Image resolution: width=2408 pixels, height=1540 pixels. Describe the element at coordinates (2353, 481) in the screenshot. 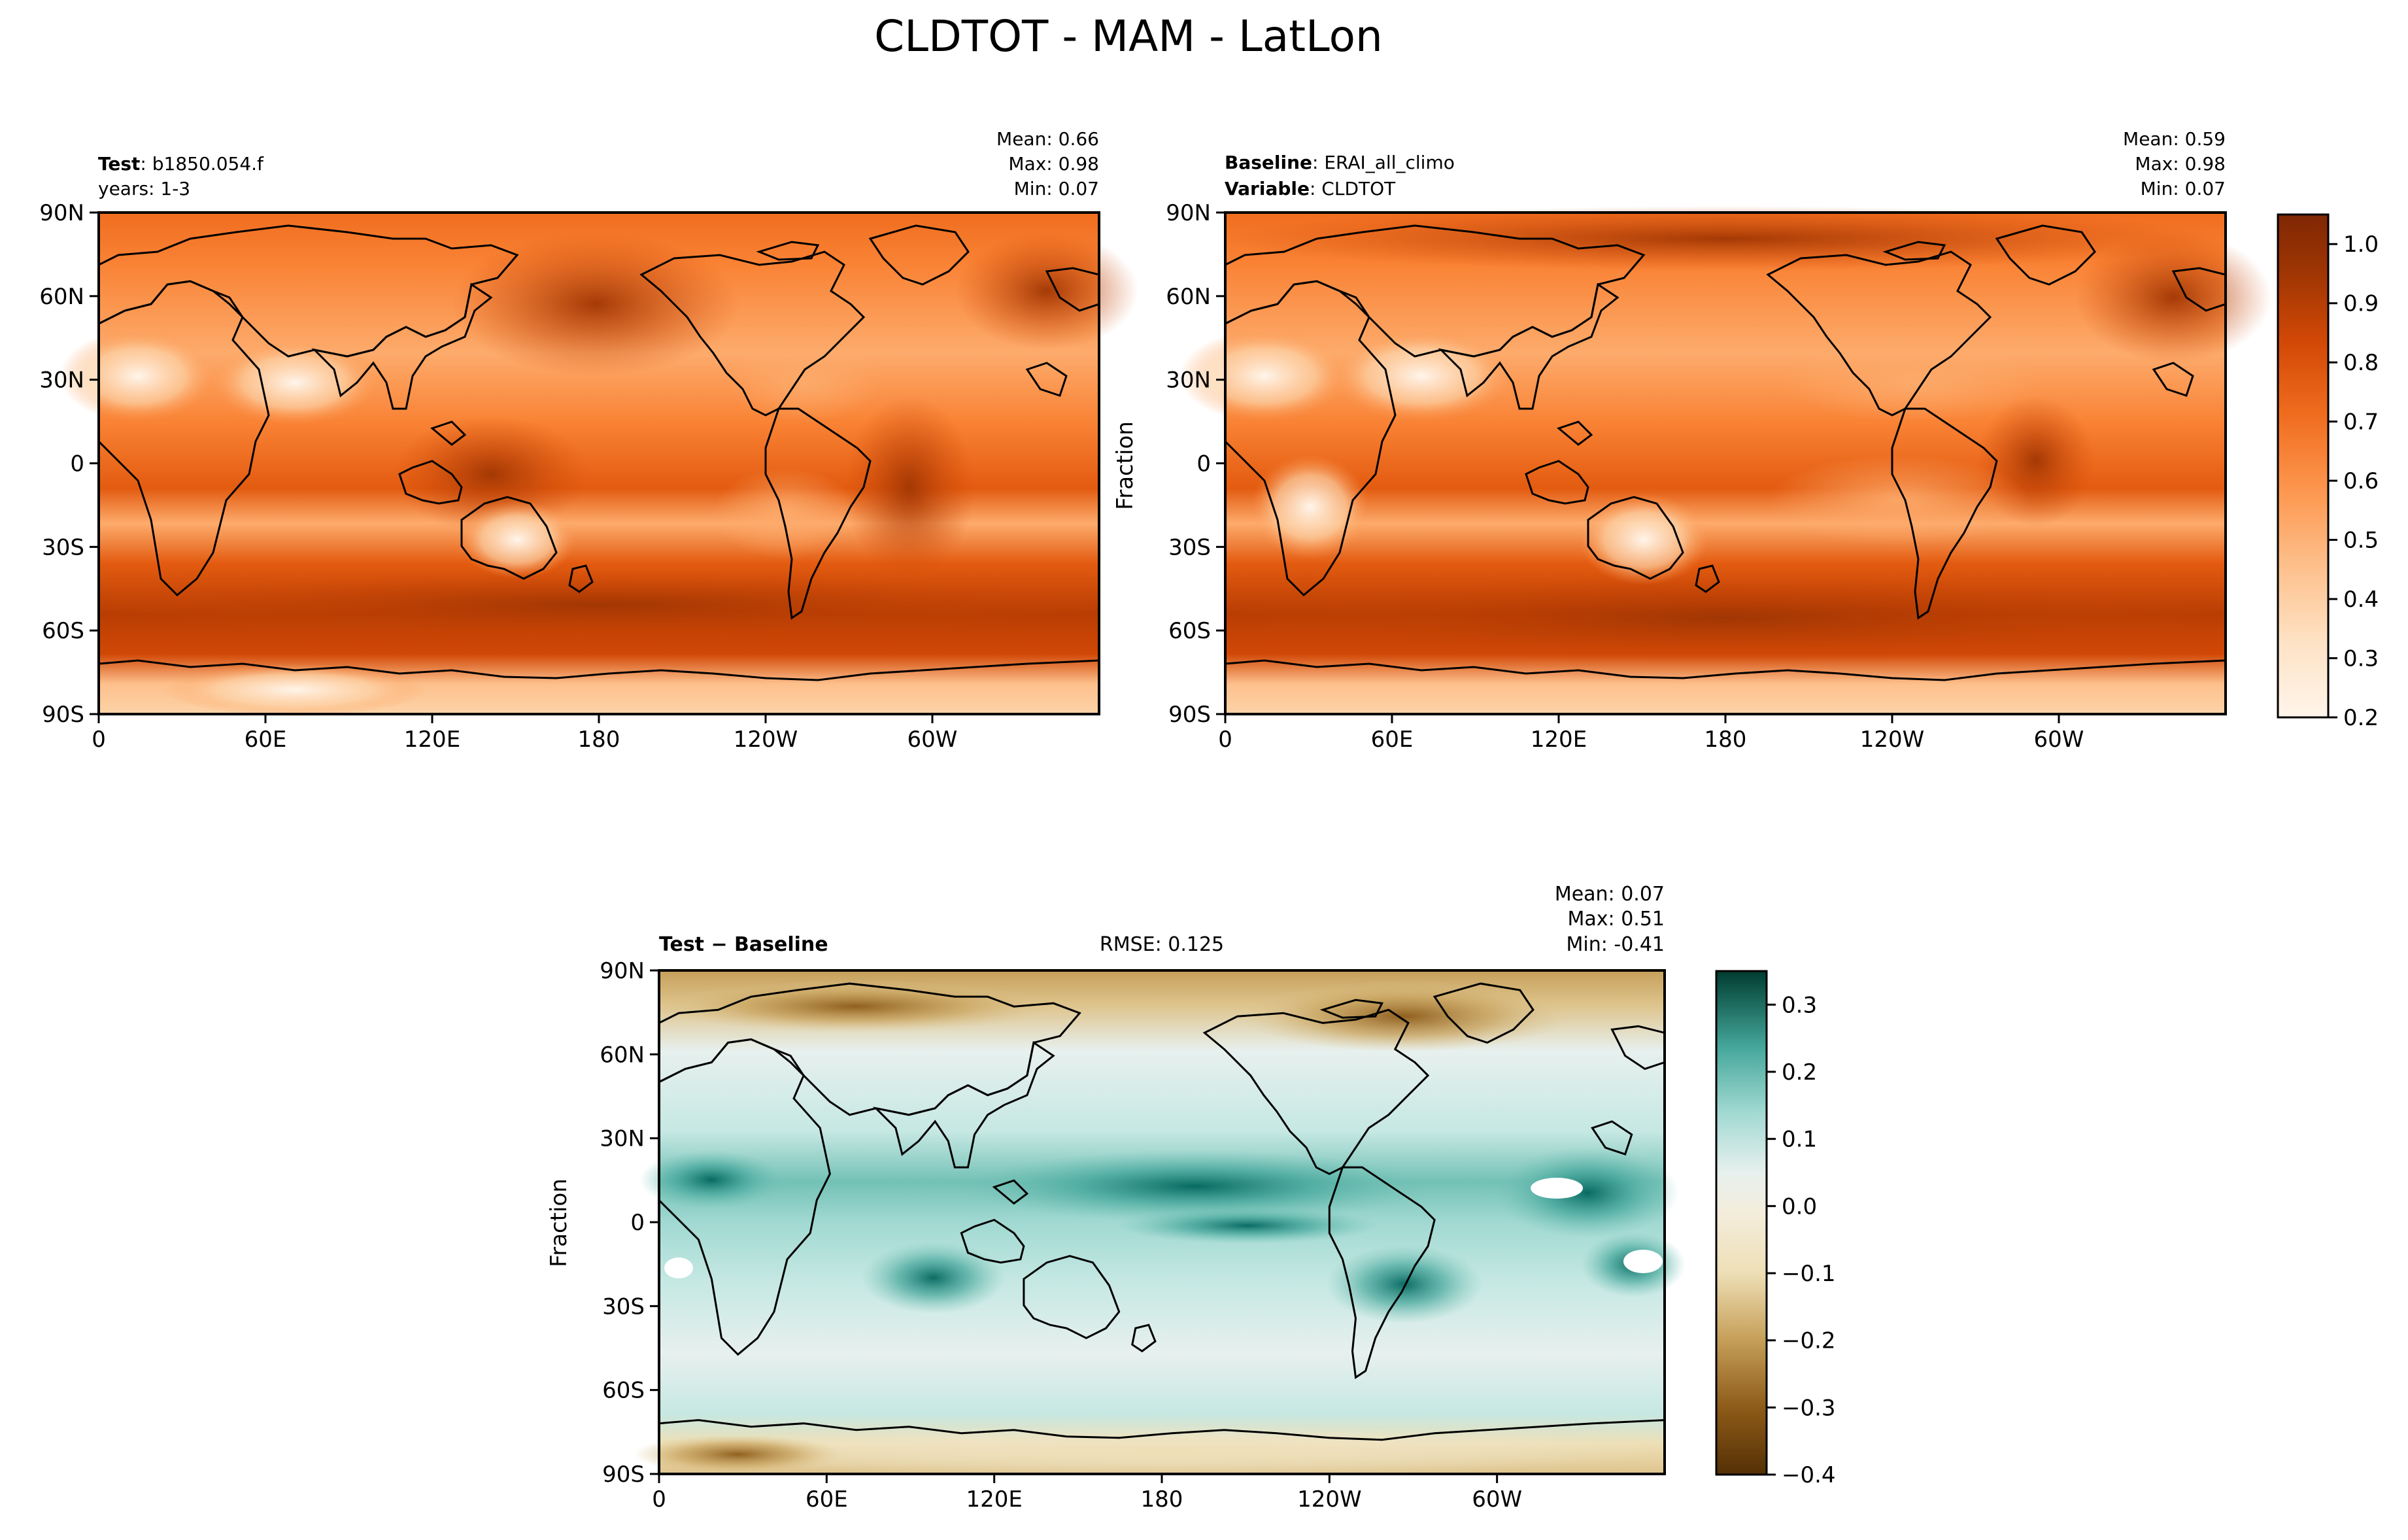

I see `colorbar-oranges-ticks: 0.2 0.3 0.4 0.5 0.6 0.7 0.8 0.9 1.0` at that location.